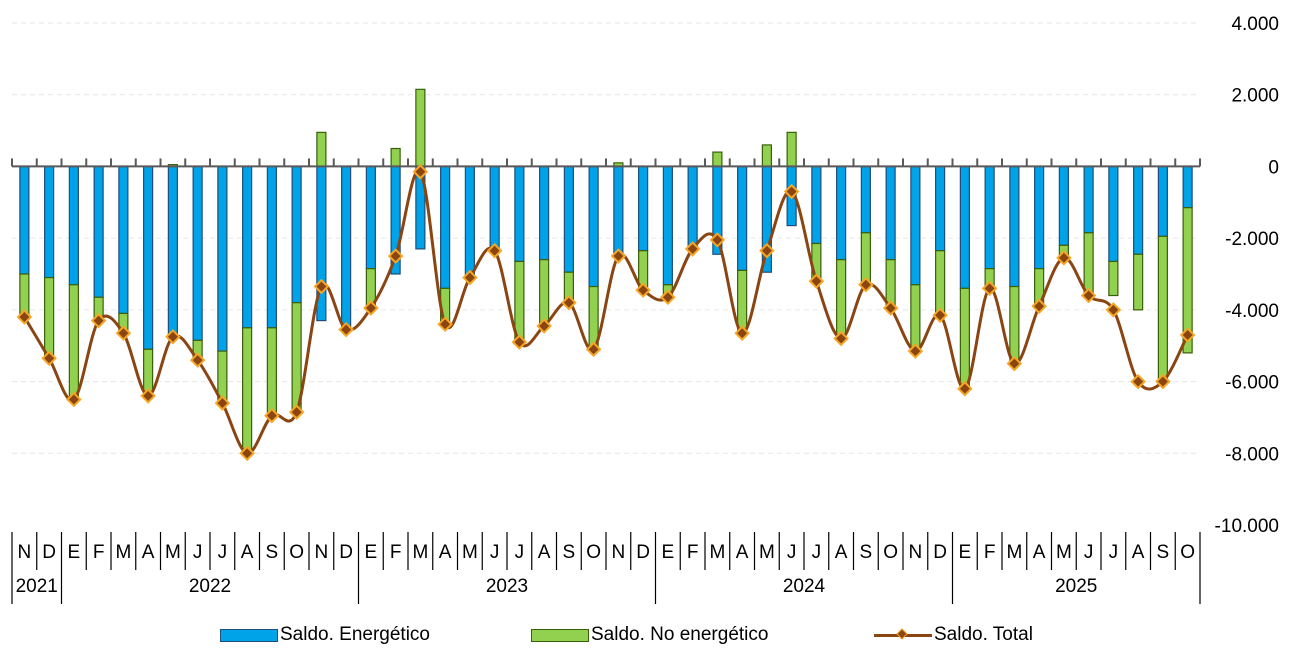 The height and width of the screenshot is (652, 1313). Describe the element at coordinates (1252, 454) in the screenshot. I see `y-tick-label: -8.000` at that location.